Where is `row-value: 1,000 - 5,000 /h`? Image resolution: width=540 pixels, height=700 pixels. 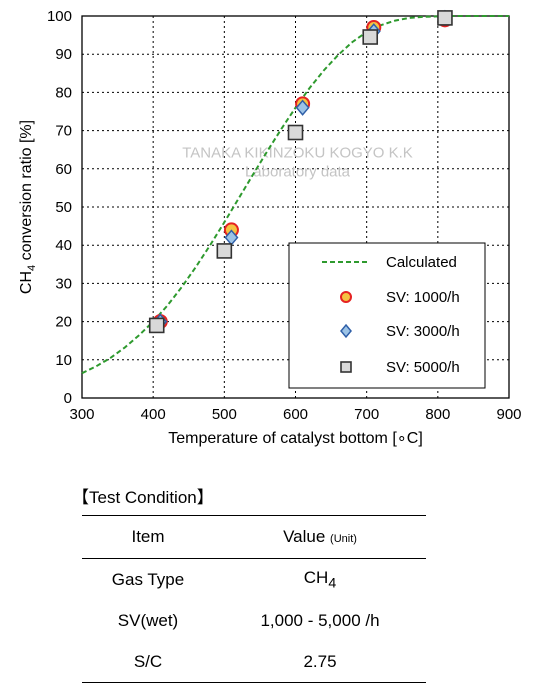 row-value: 1,000 - 5,000 /h is located at coordinates (320, 620).